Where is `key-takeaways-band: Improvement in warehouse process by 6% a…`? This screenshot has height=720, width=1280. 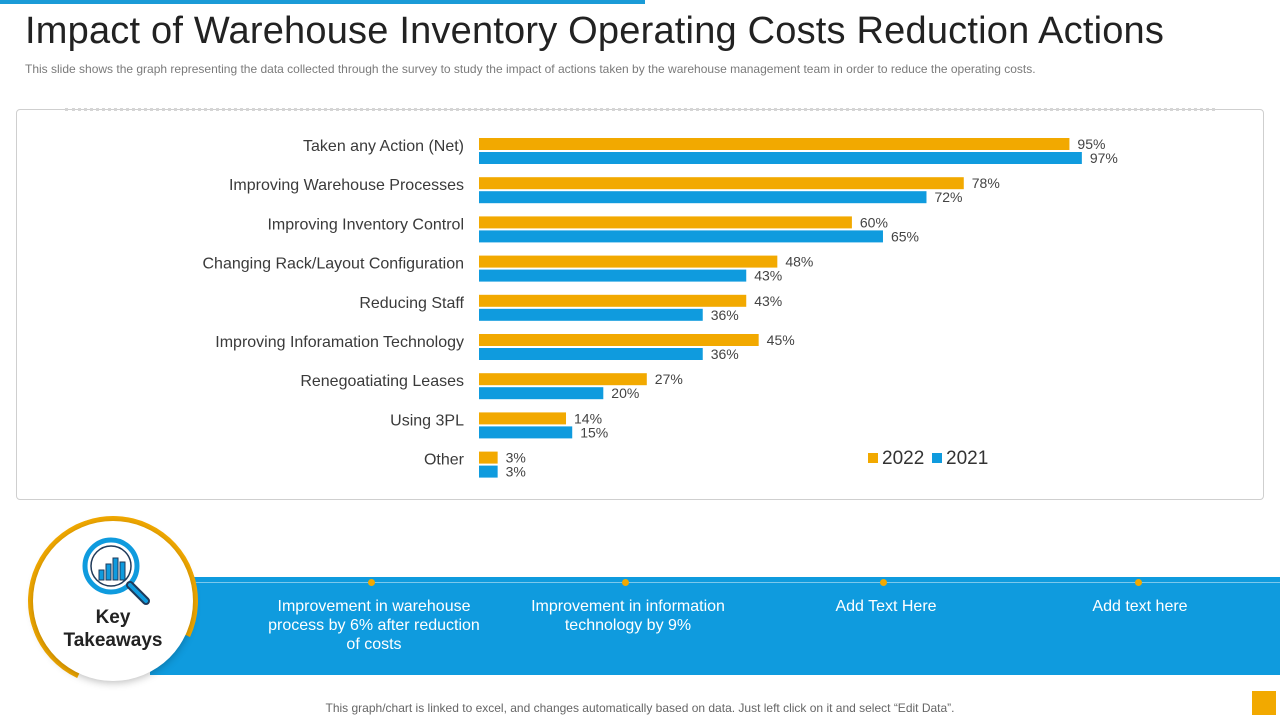 key-takeaways-band: Improvement in warehouse process by 6% a… is located at coordinates (715, 626).